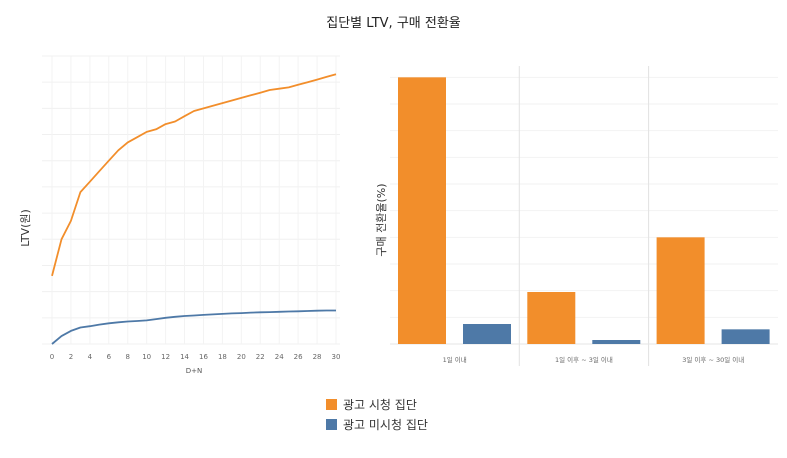  Describe the element at coordinates (584, 359) in the screenshot. I see `bar-chart-category-label: 1일 이후 ~ 3일 이내` at that location.